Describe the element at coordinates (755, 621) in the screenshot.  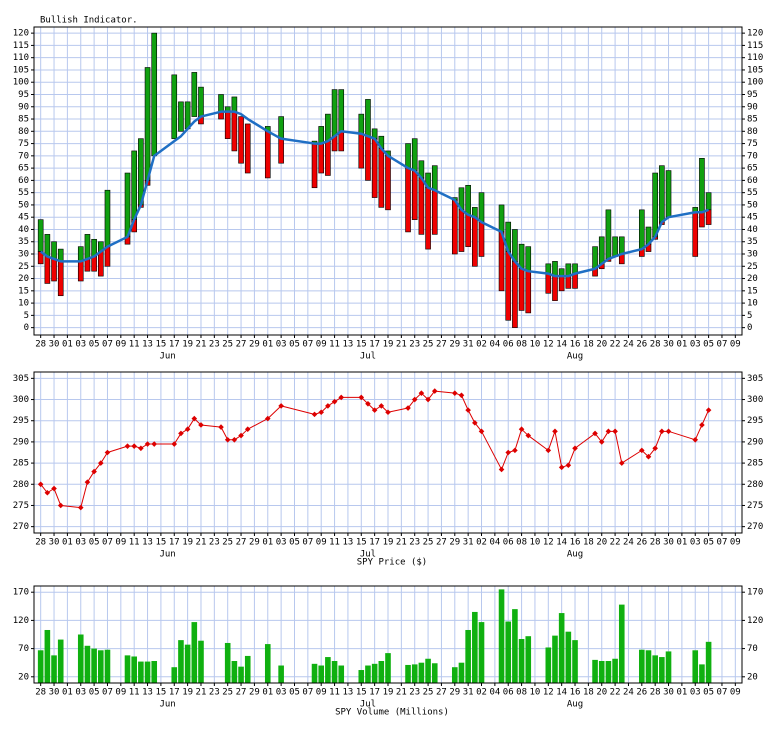
I see `y-tick-label-right: 120` at that location.